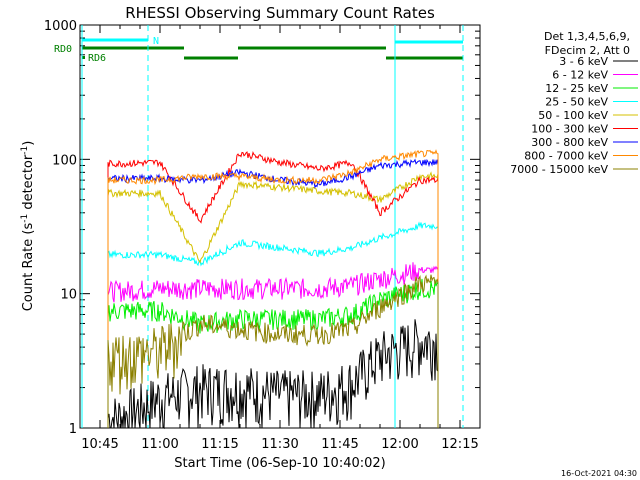 This screenshot has height=480, width=640. I want to click on legend-entry: 300 - 800 keV, so click(569, 142).